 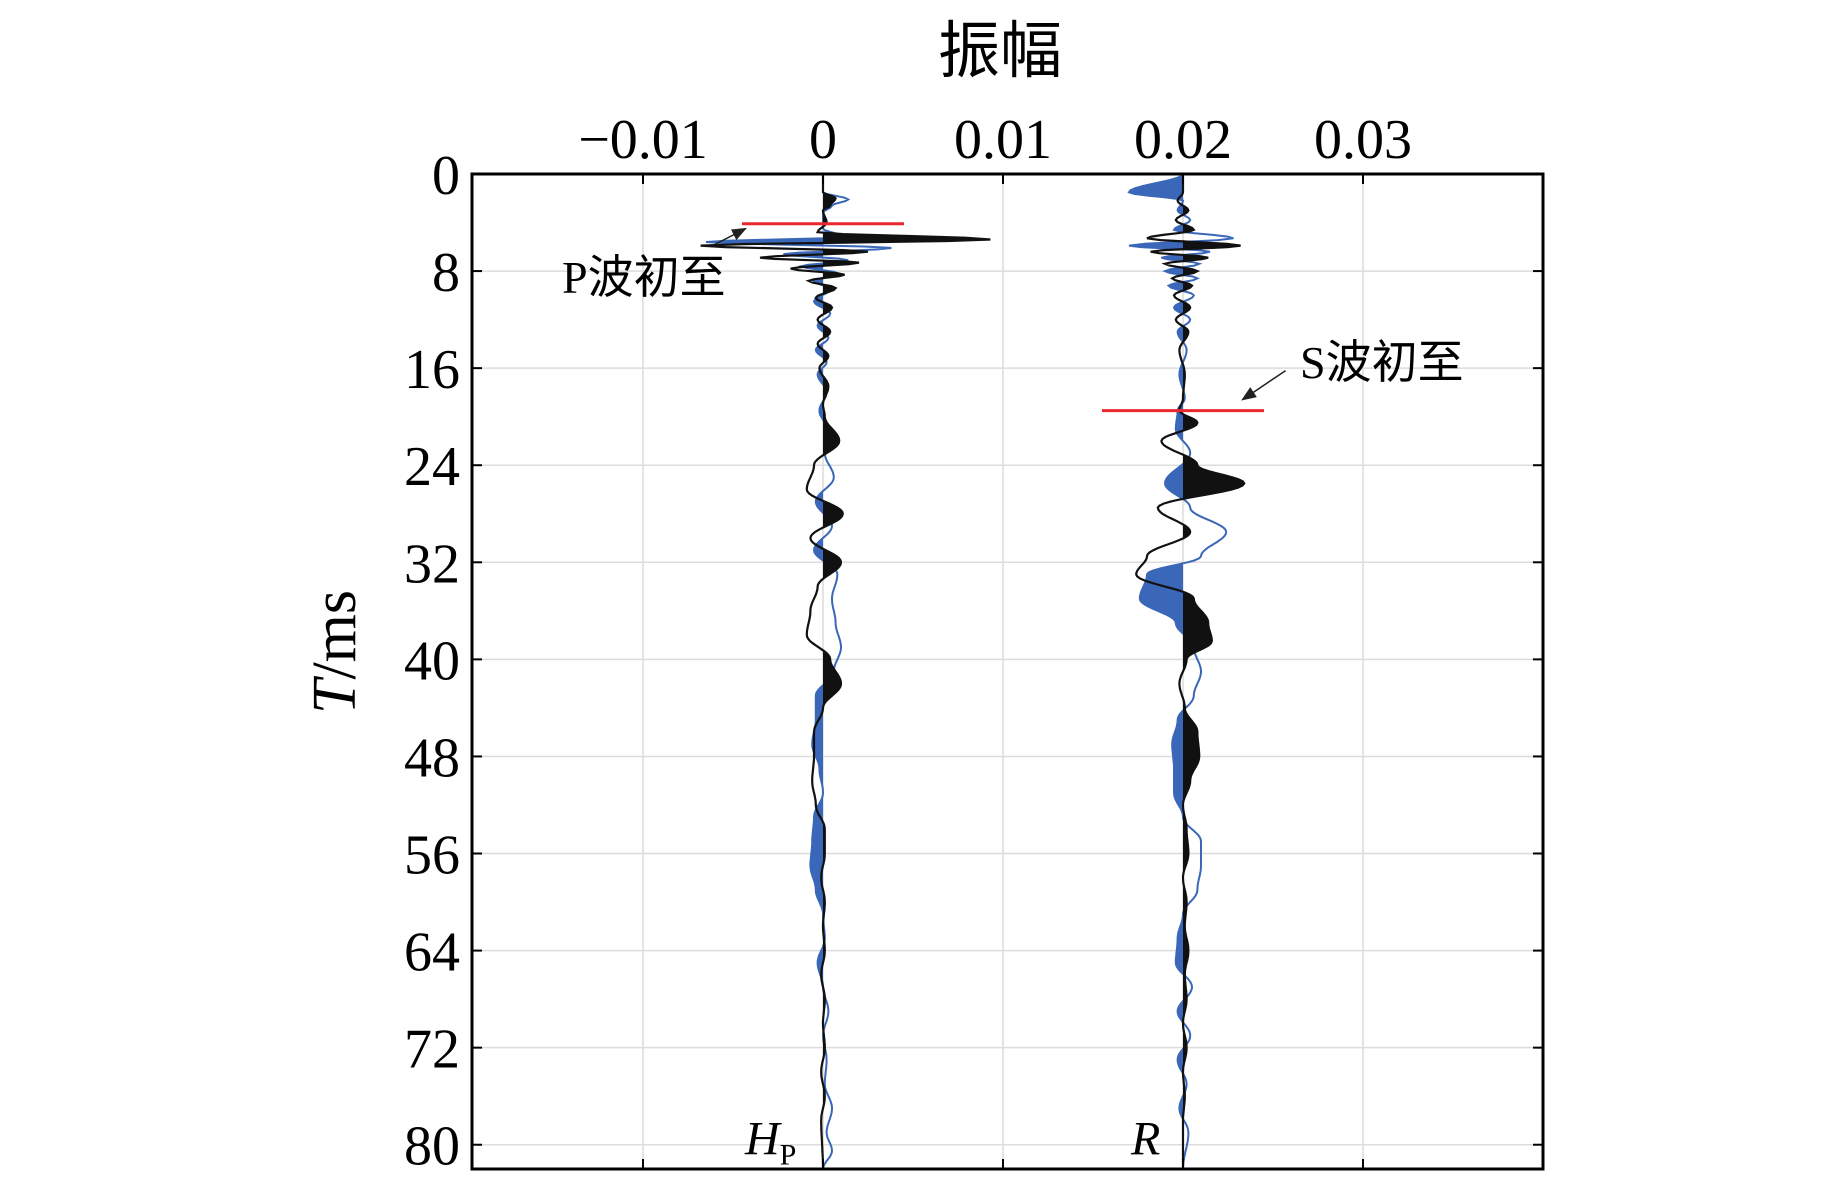 I want to click on y-tick-label: 40, so click(x=432, y=661).